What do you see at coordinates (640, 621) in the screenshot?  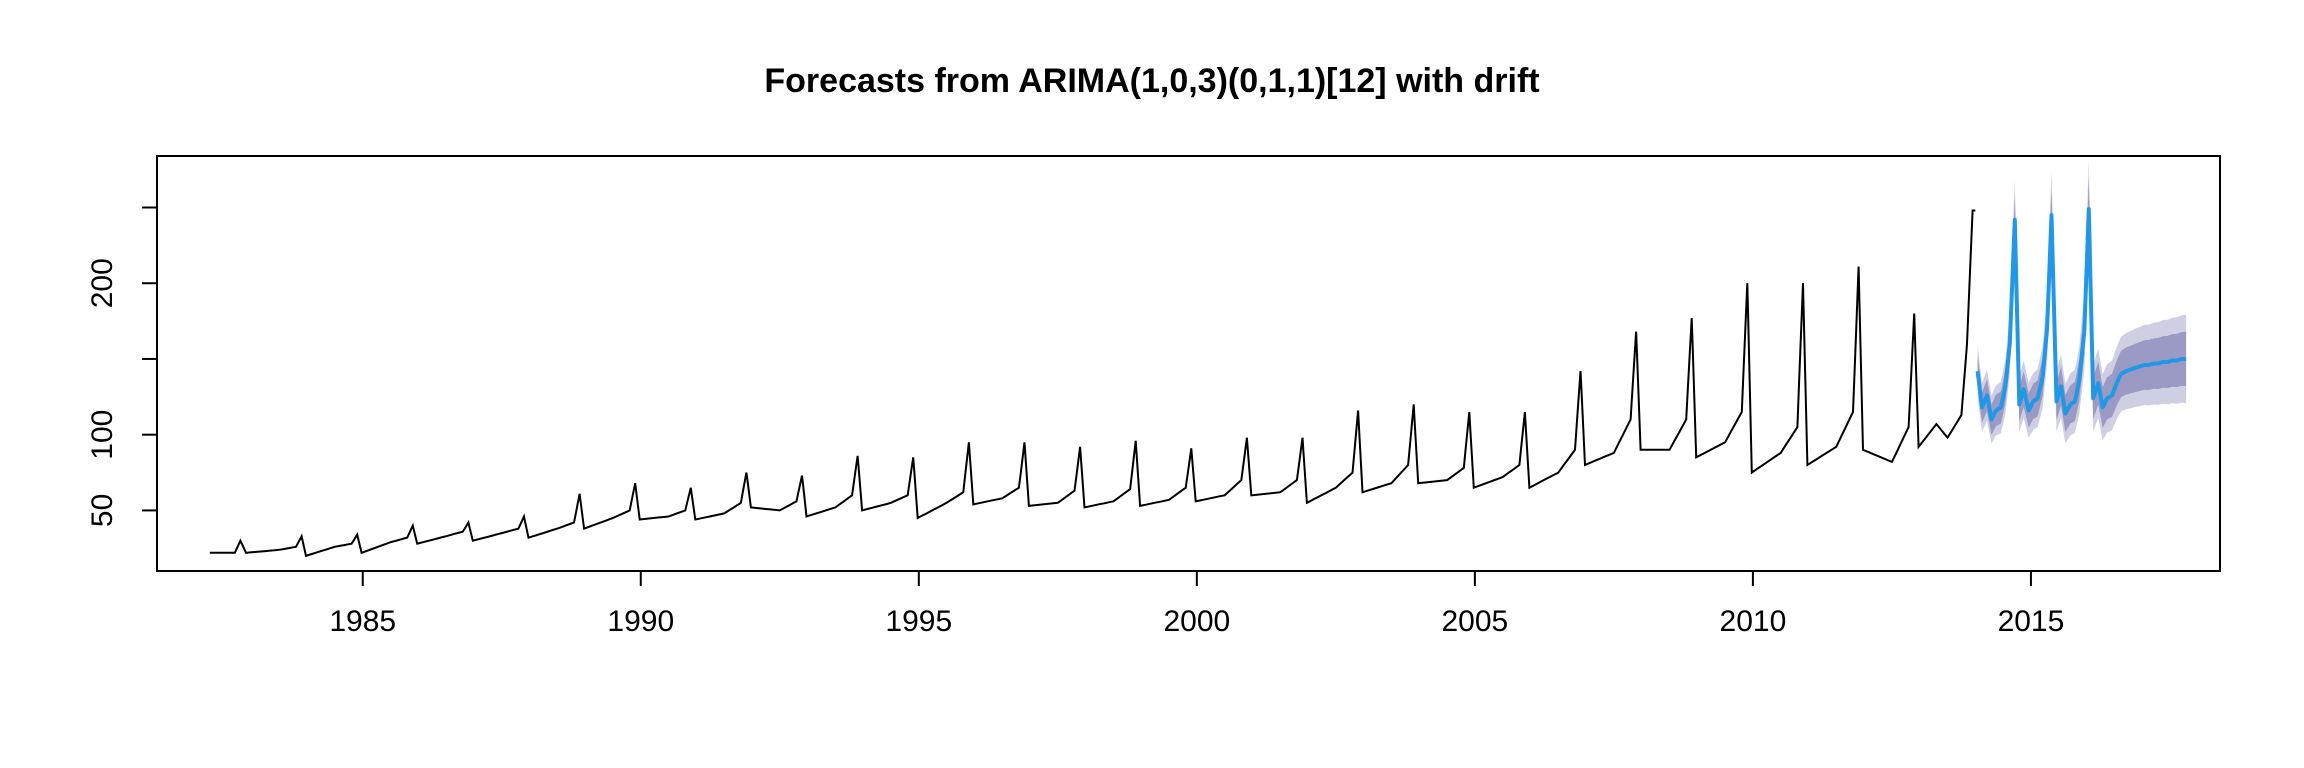 I see `x-tick-label: 1990` at bounding box center [640, 621].